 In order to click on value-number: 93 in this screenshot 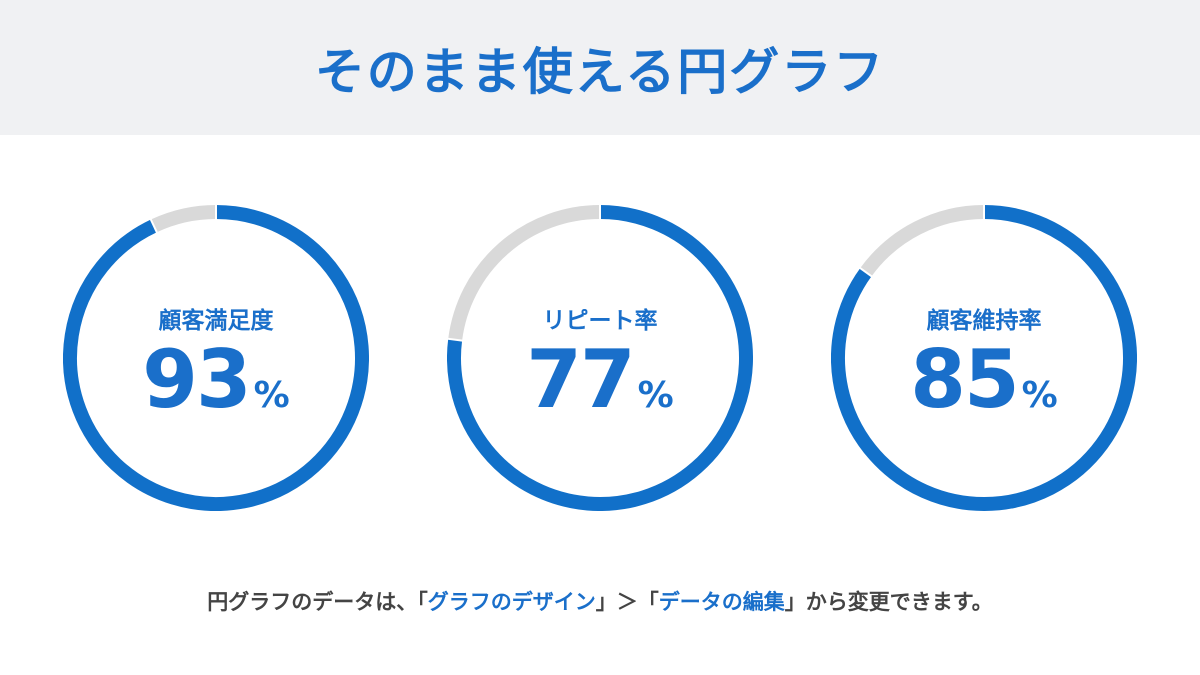, I will do `click(196, 379)`.